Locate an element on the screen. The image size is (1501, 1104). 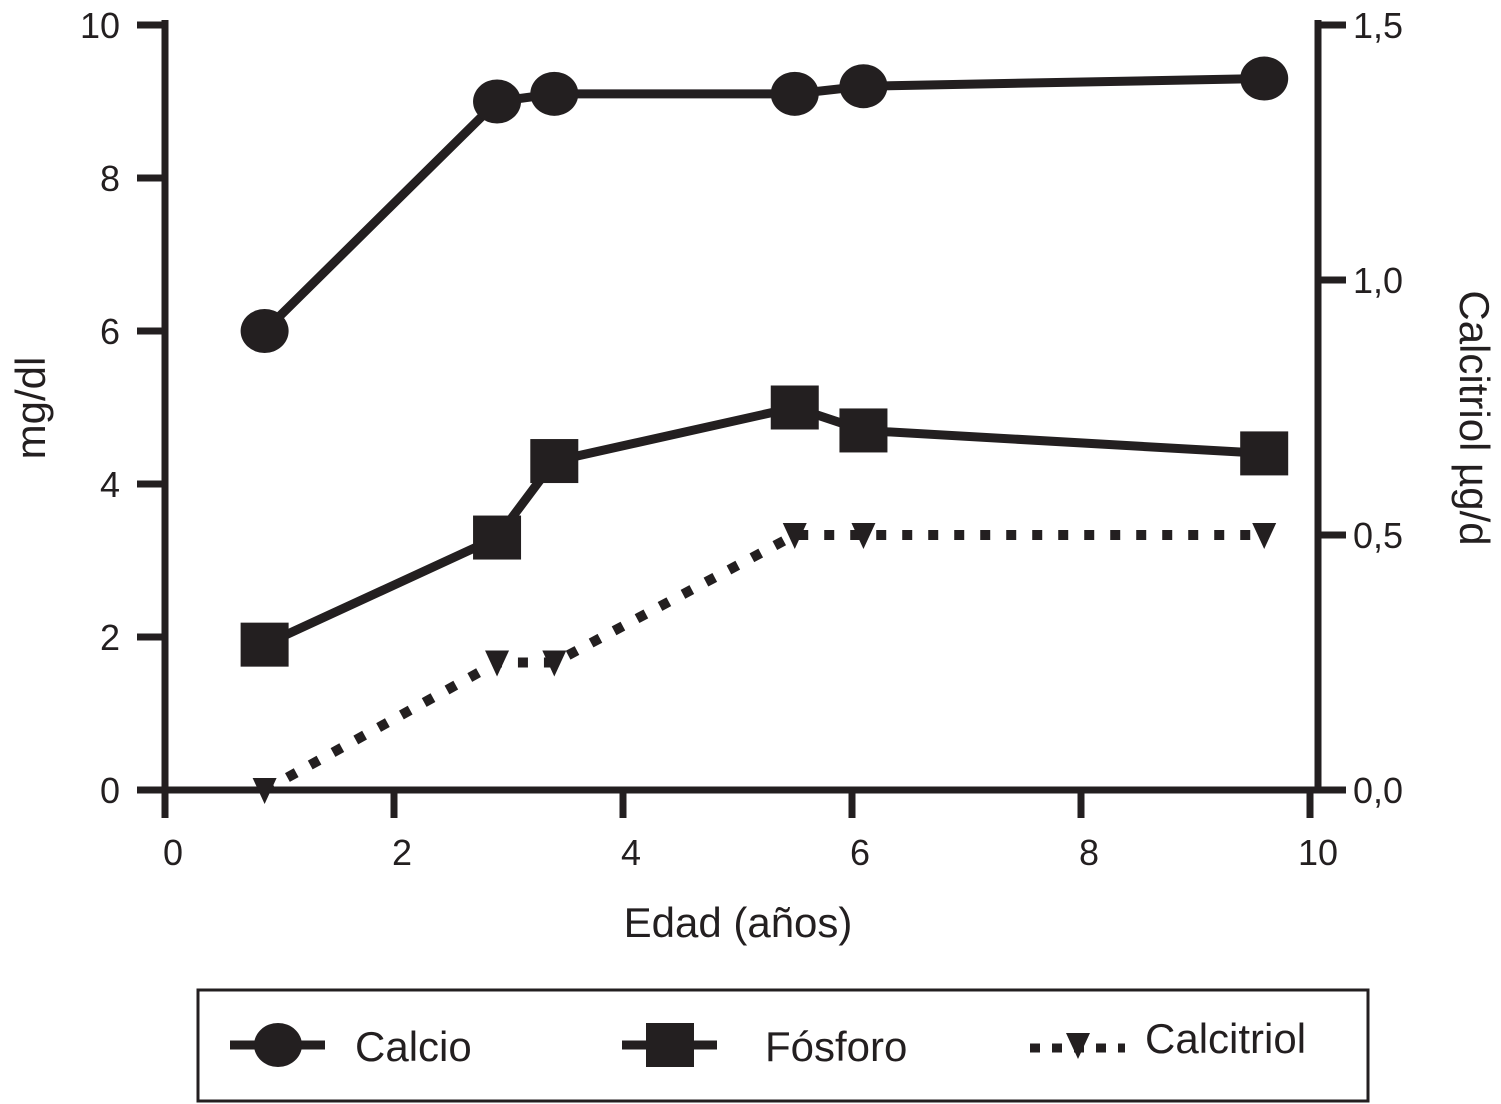
legend-item-calcitriol: Calcitriol is located at coordinates (1168, 1038).